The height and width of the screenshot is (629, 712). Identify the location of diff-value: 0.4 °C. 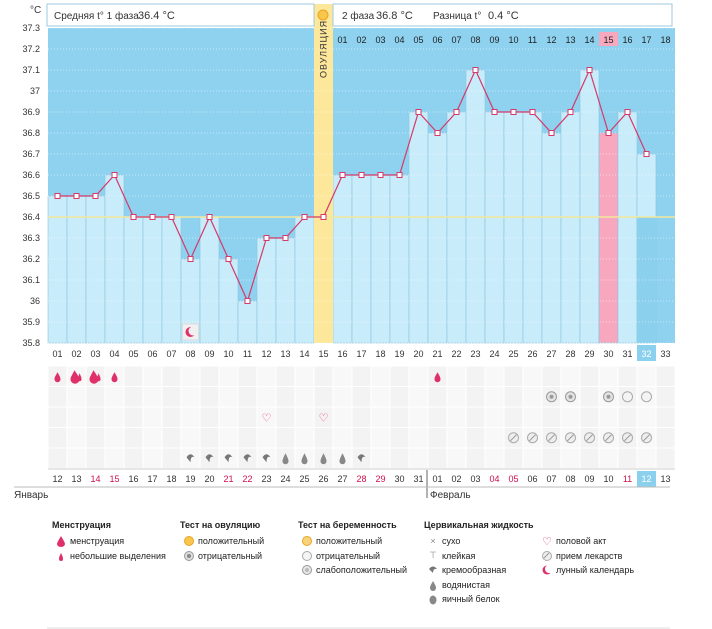
(503, 16).